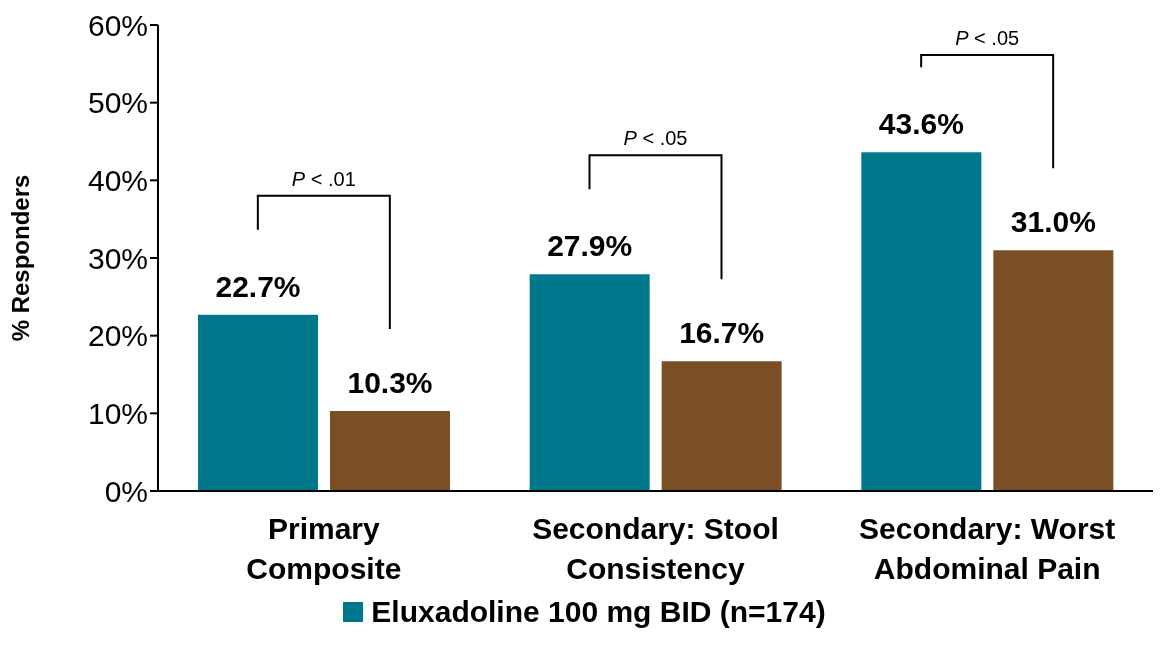 This screenshot has height=657, width=1161. I want to click on data-label: 31.0%, so click(1053, 222).